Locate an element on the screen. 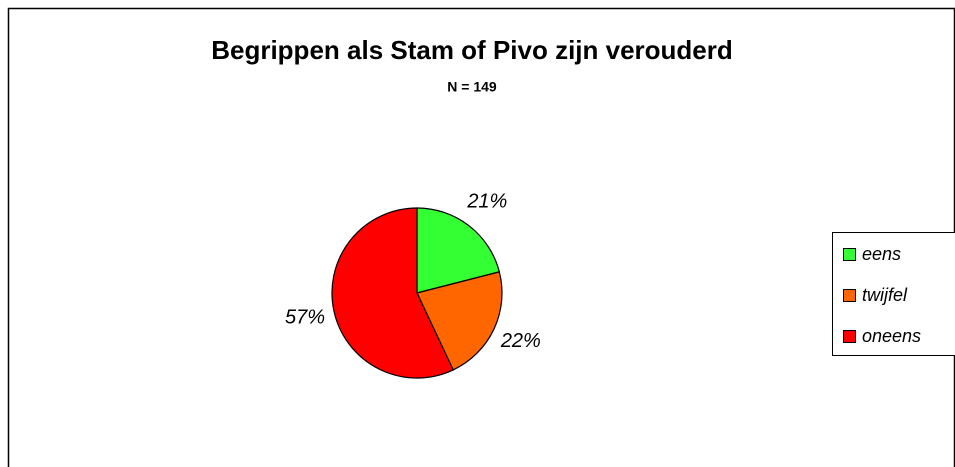  legend-label: twijfel is located at coordinates (885, 295).